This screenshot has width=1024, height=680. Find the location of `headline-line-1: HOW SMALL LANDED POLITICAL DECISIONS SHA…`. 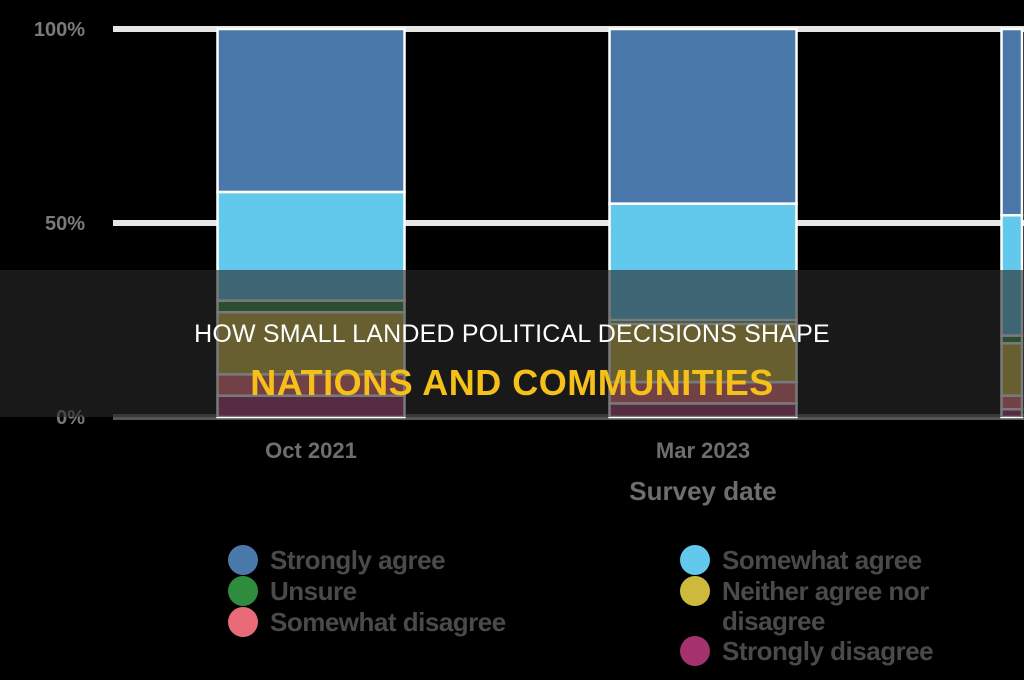

headline-line-1: HOW SMALL LANDED POLITICAL DECISIONS SHA… is located at coordinates (512, 334).